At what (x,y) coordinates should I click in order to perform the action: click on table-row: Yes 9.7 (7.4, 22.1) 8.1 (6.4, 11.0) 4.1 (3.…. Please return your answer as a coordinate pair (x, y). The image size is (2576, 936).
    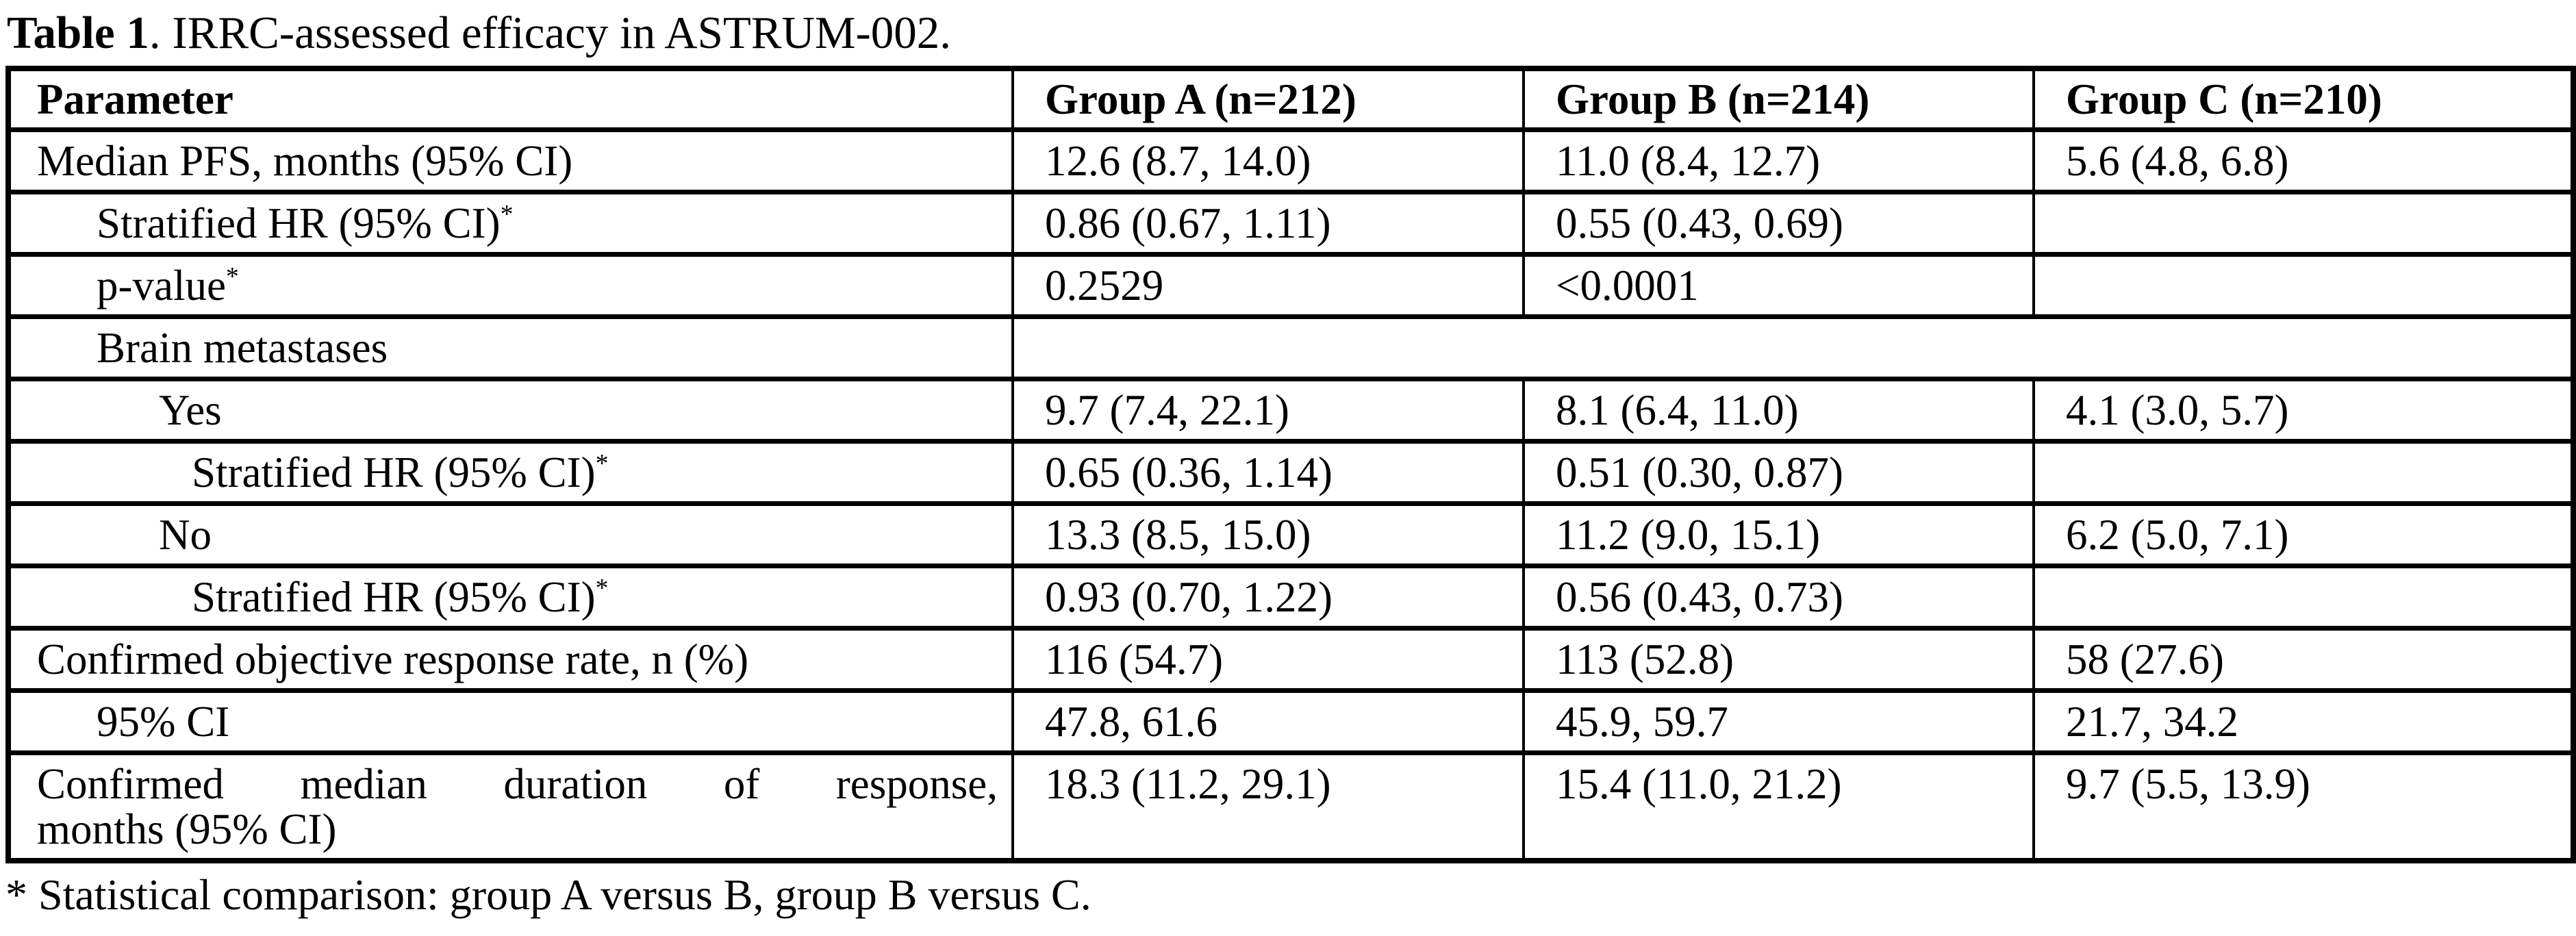
    Looking at the image, I should click on (1291, 410).